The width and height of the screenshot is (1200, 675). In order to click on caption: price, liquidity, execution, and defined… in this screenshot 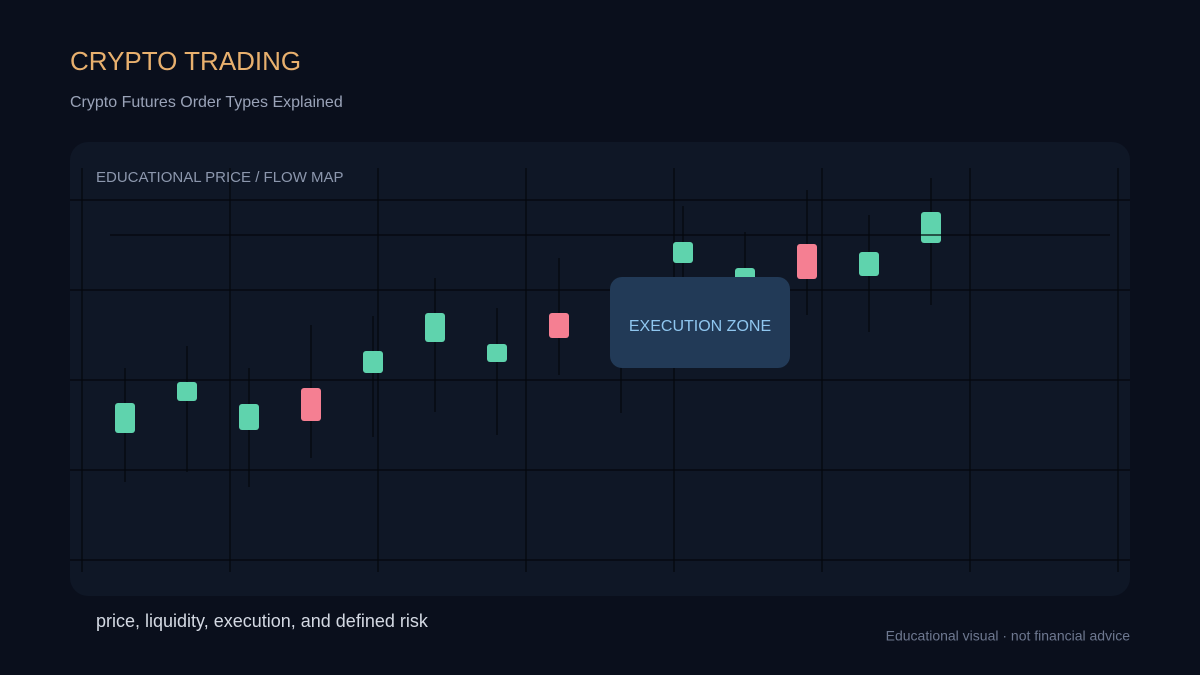, I will do `click(262, 621)`.